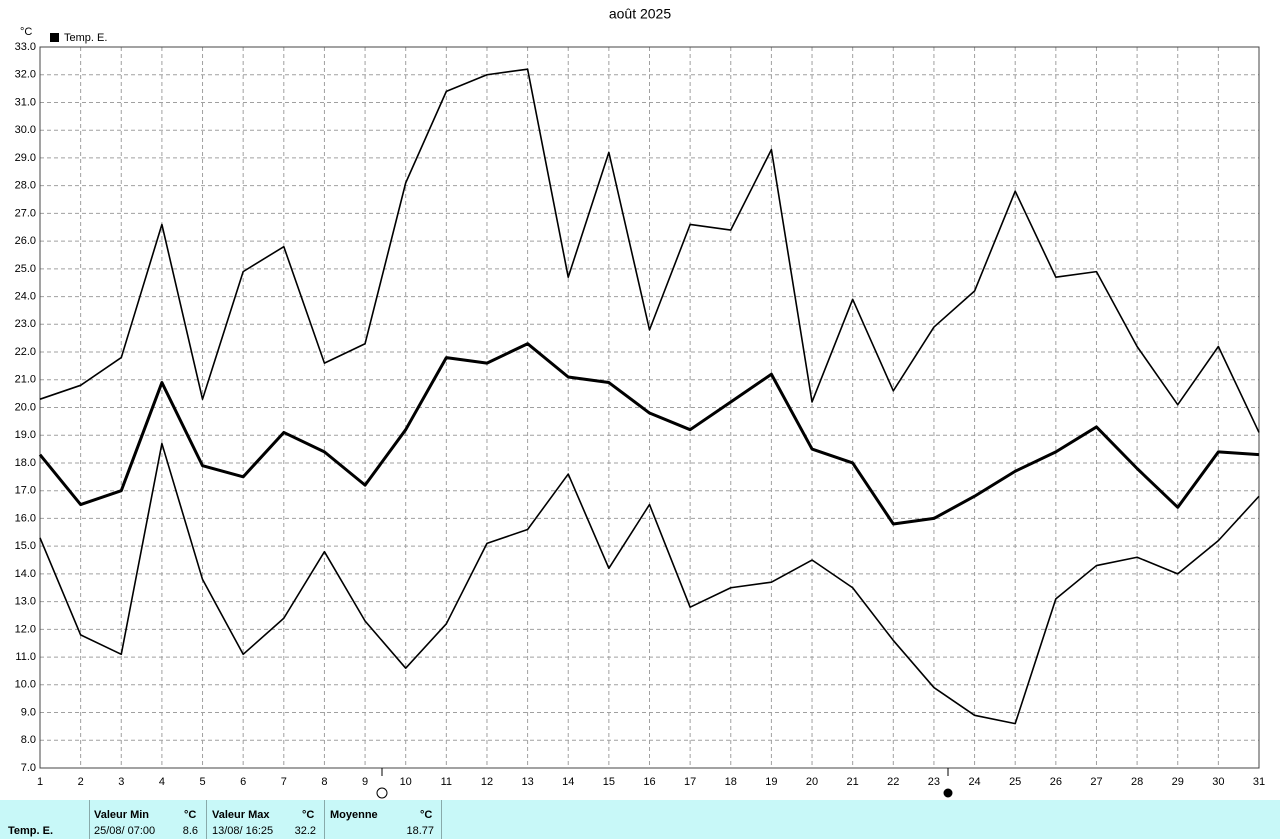  I want to click on x-tick-label: 25, so click(1015, 782).